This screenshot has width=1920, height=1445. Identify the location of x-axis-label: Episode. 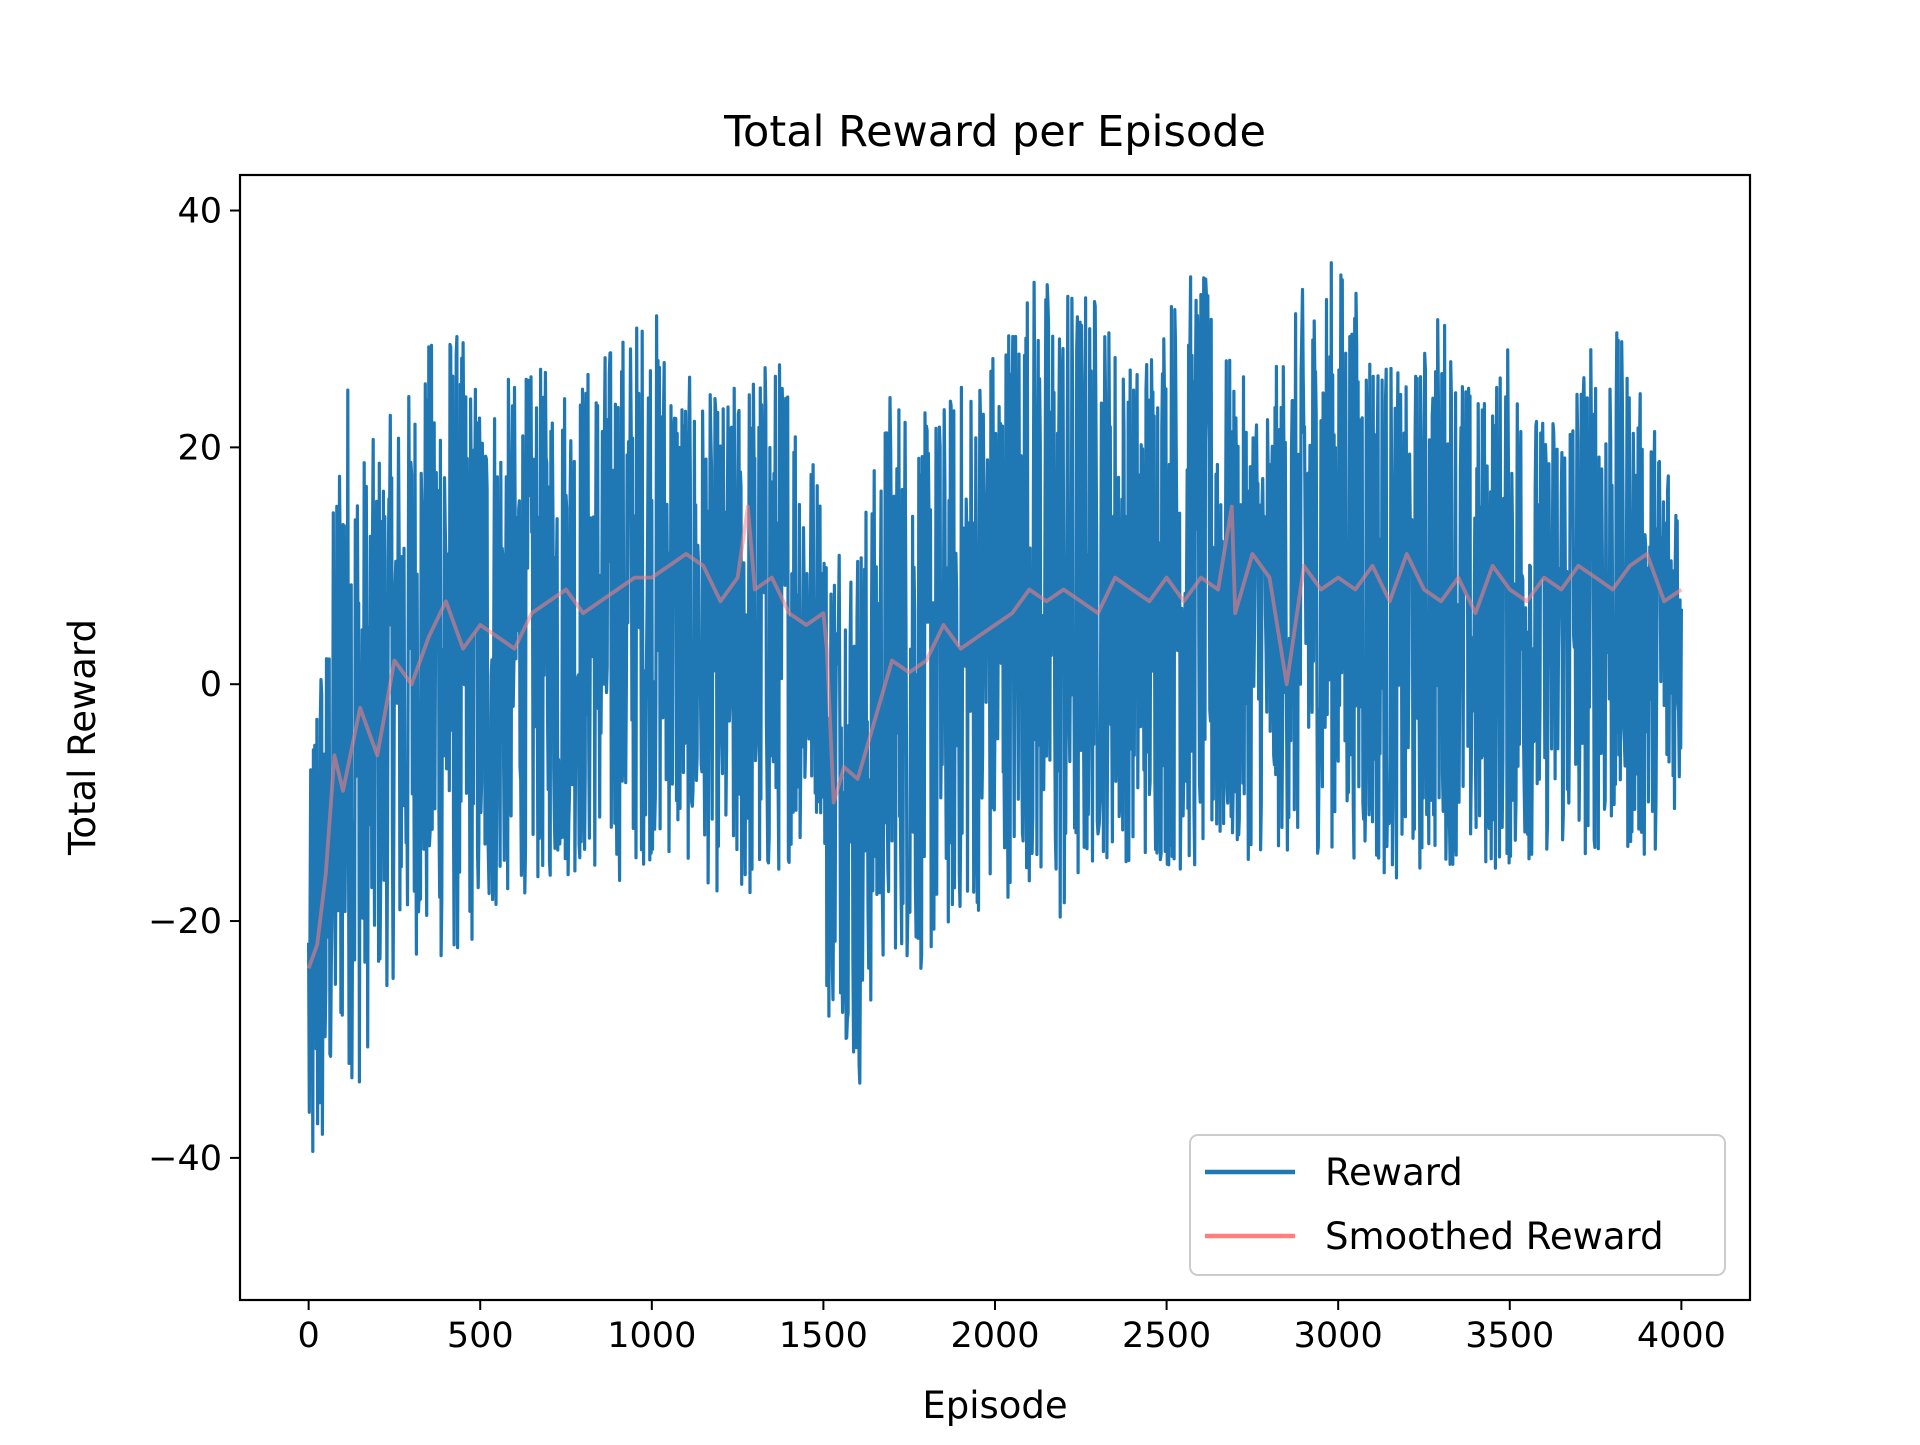
(994, 1405).